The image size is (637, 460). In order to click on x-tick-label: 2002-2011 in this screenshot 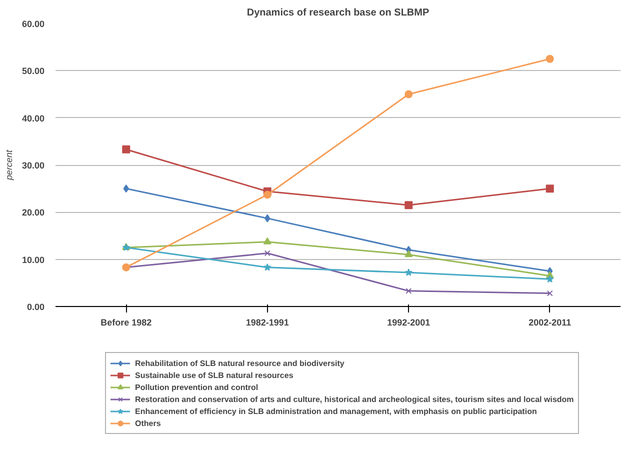, I will do `click(550, 323)`.